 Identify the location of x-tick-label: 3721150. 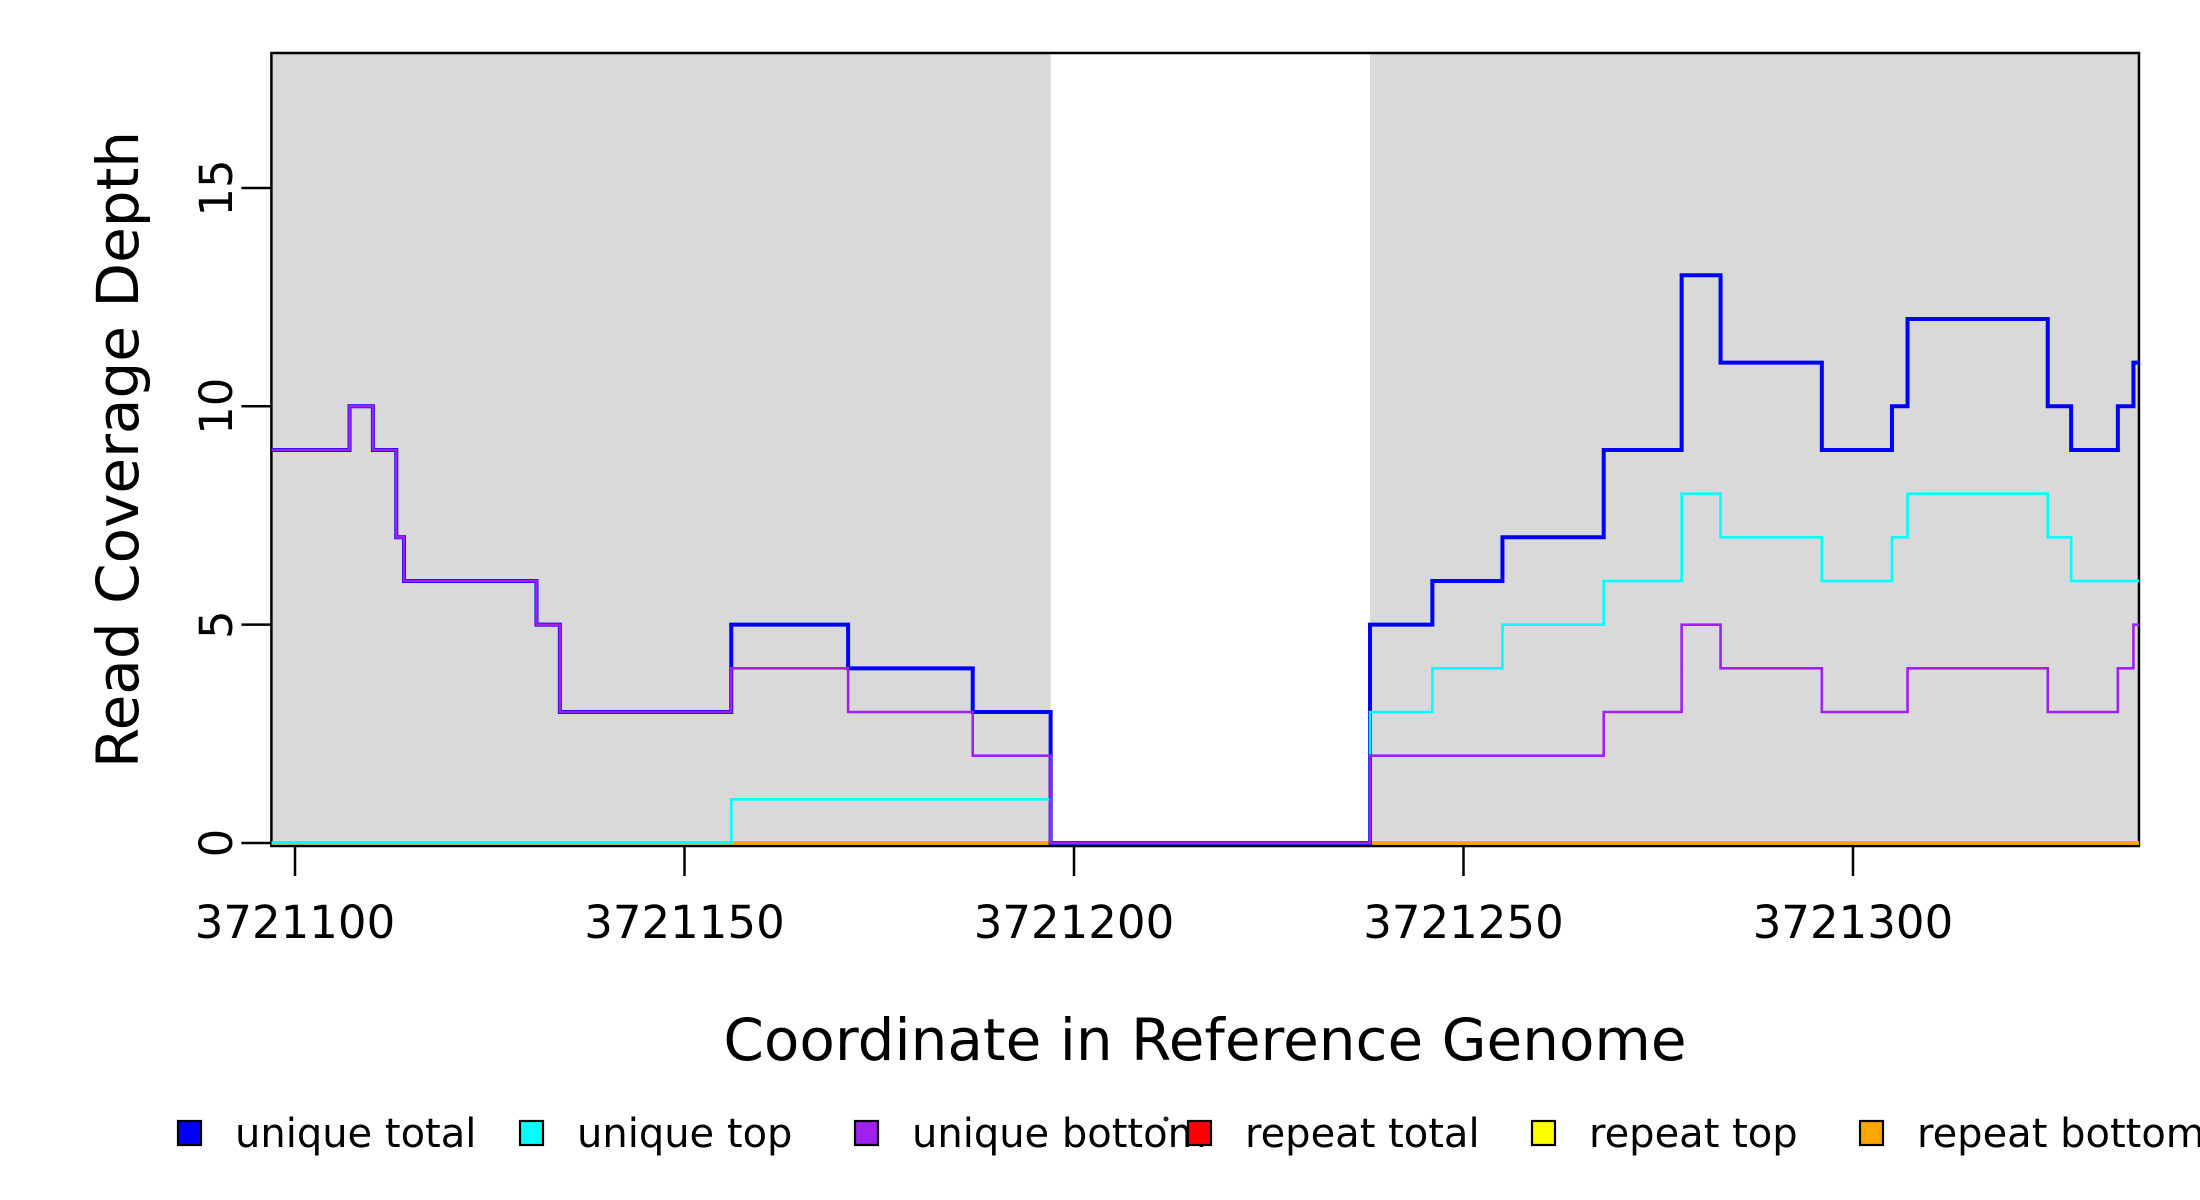
(684, 922).